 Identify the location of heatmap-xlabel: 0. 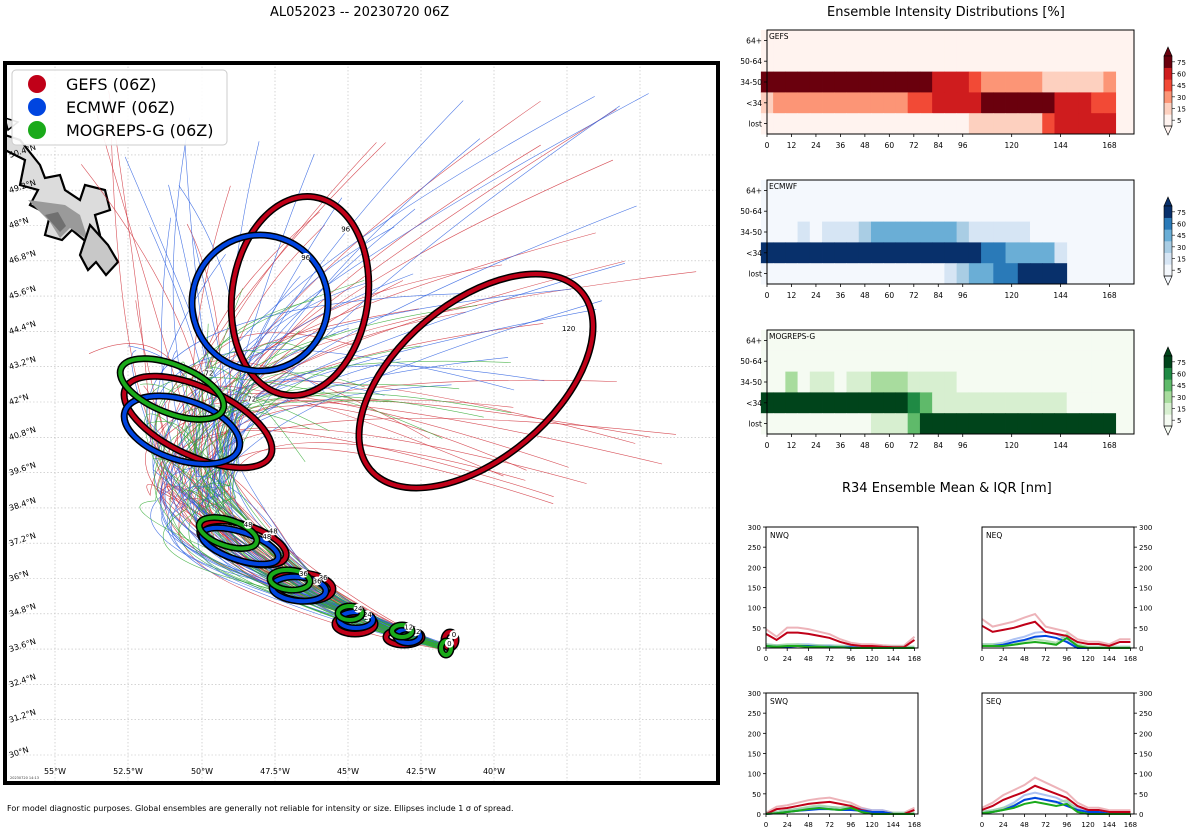
(767, 295).